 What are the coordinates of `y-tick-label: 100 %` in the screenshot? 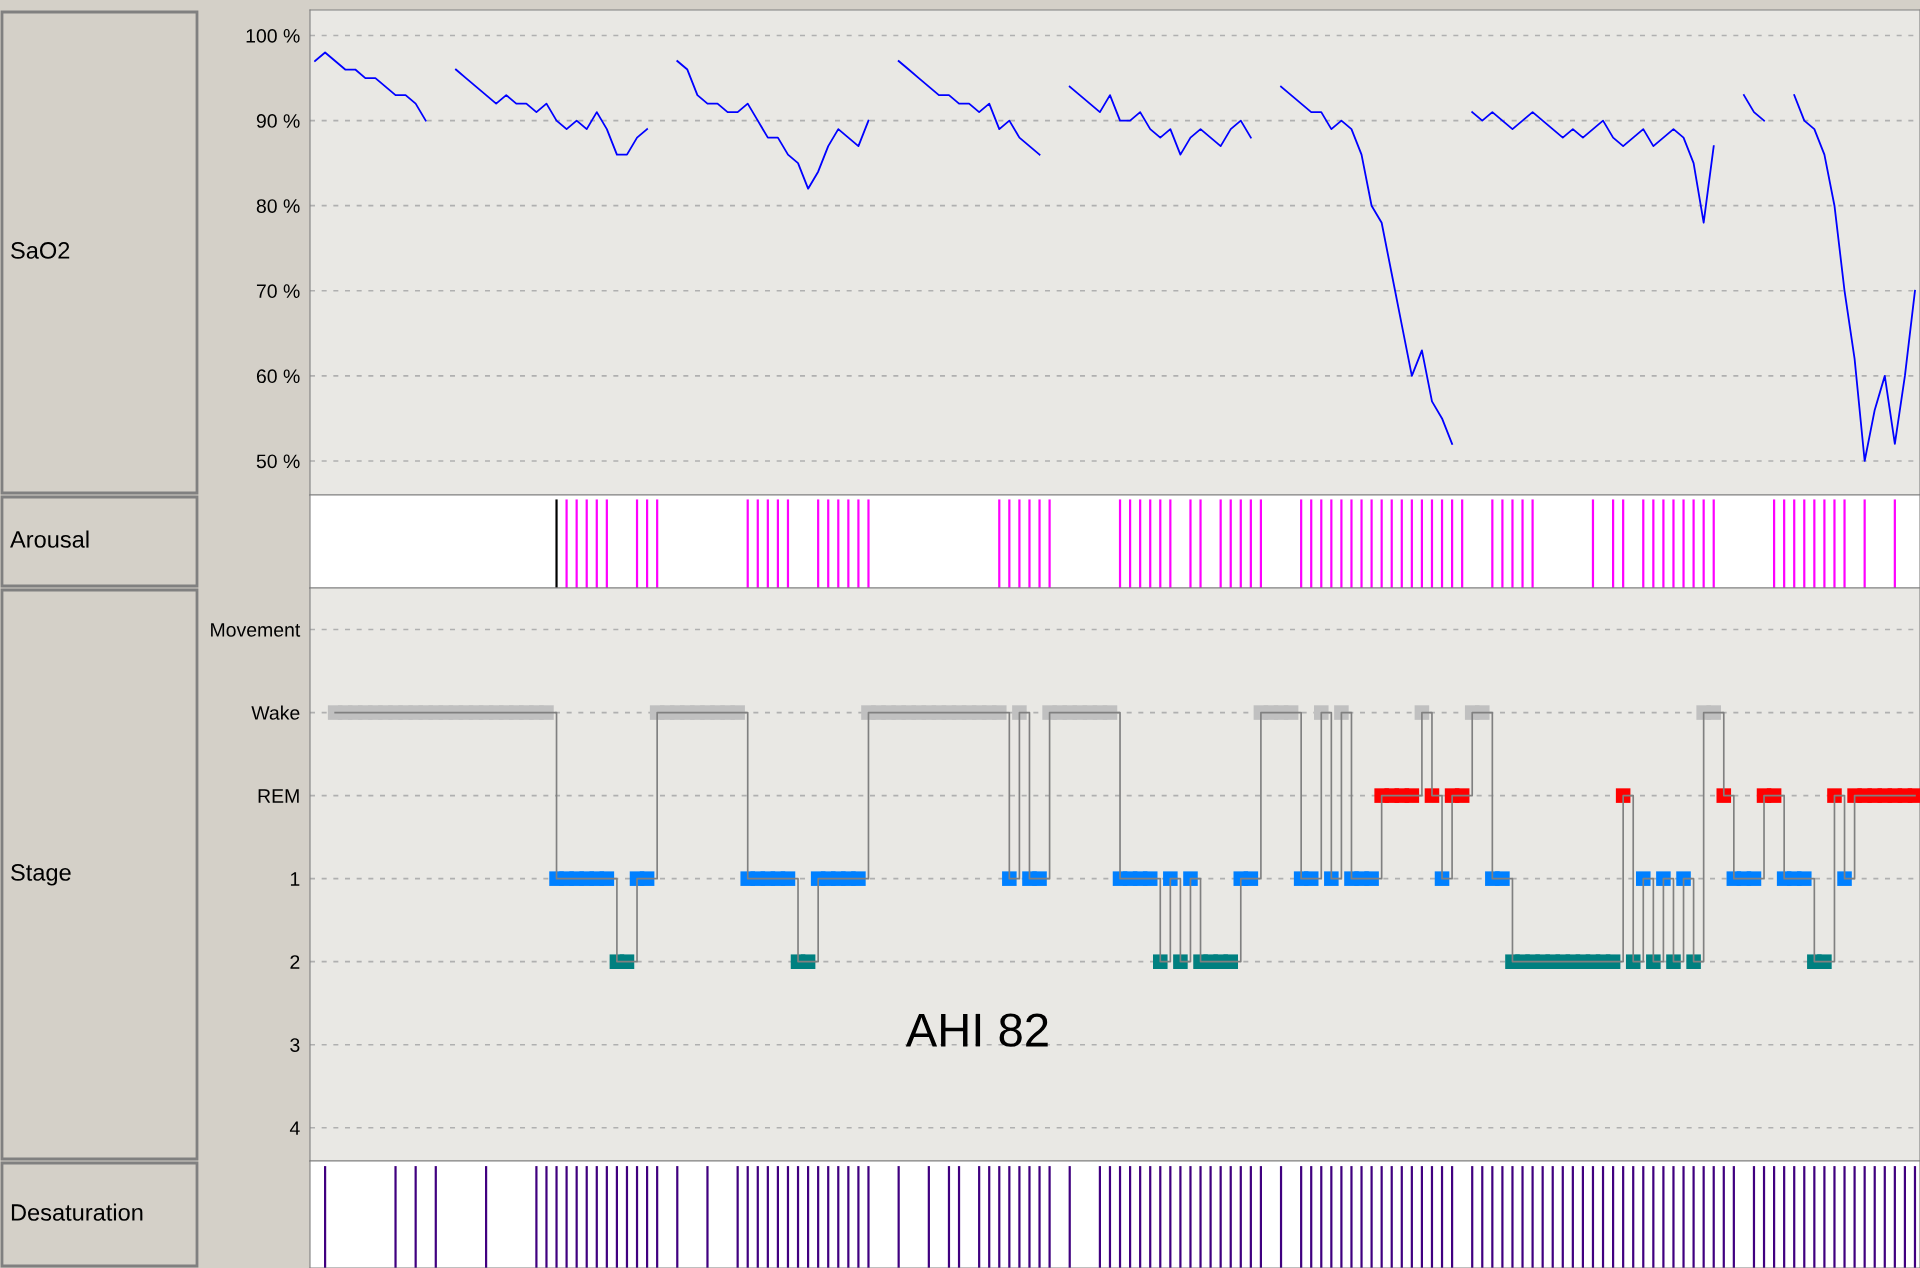 It's located at (273, 35).